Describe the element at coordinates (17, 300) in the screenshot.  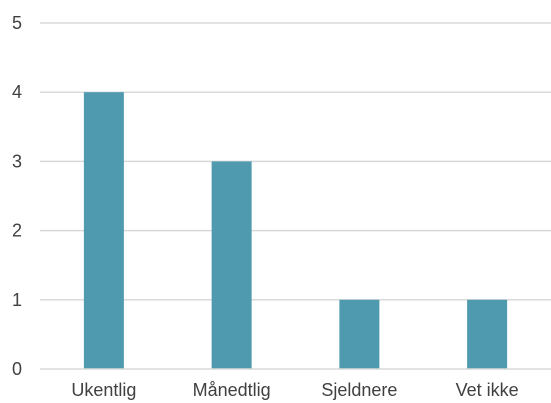
I see `y-tick-label: 1` at that location.